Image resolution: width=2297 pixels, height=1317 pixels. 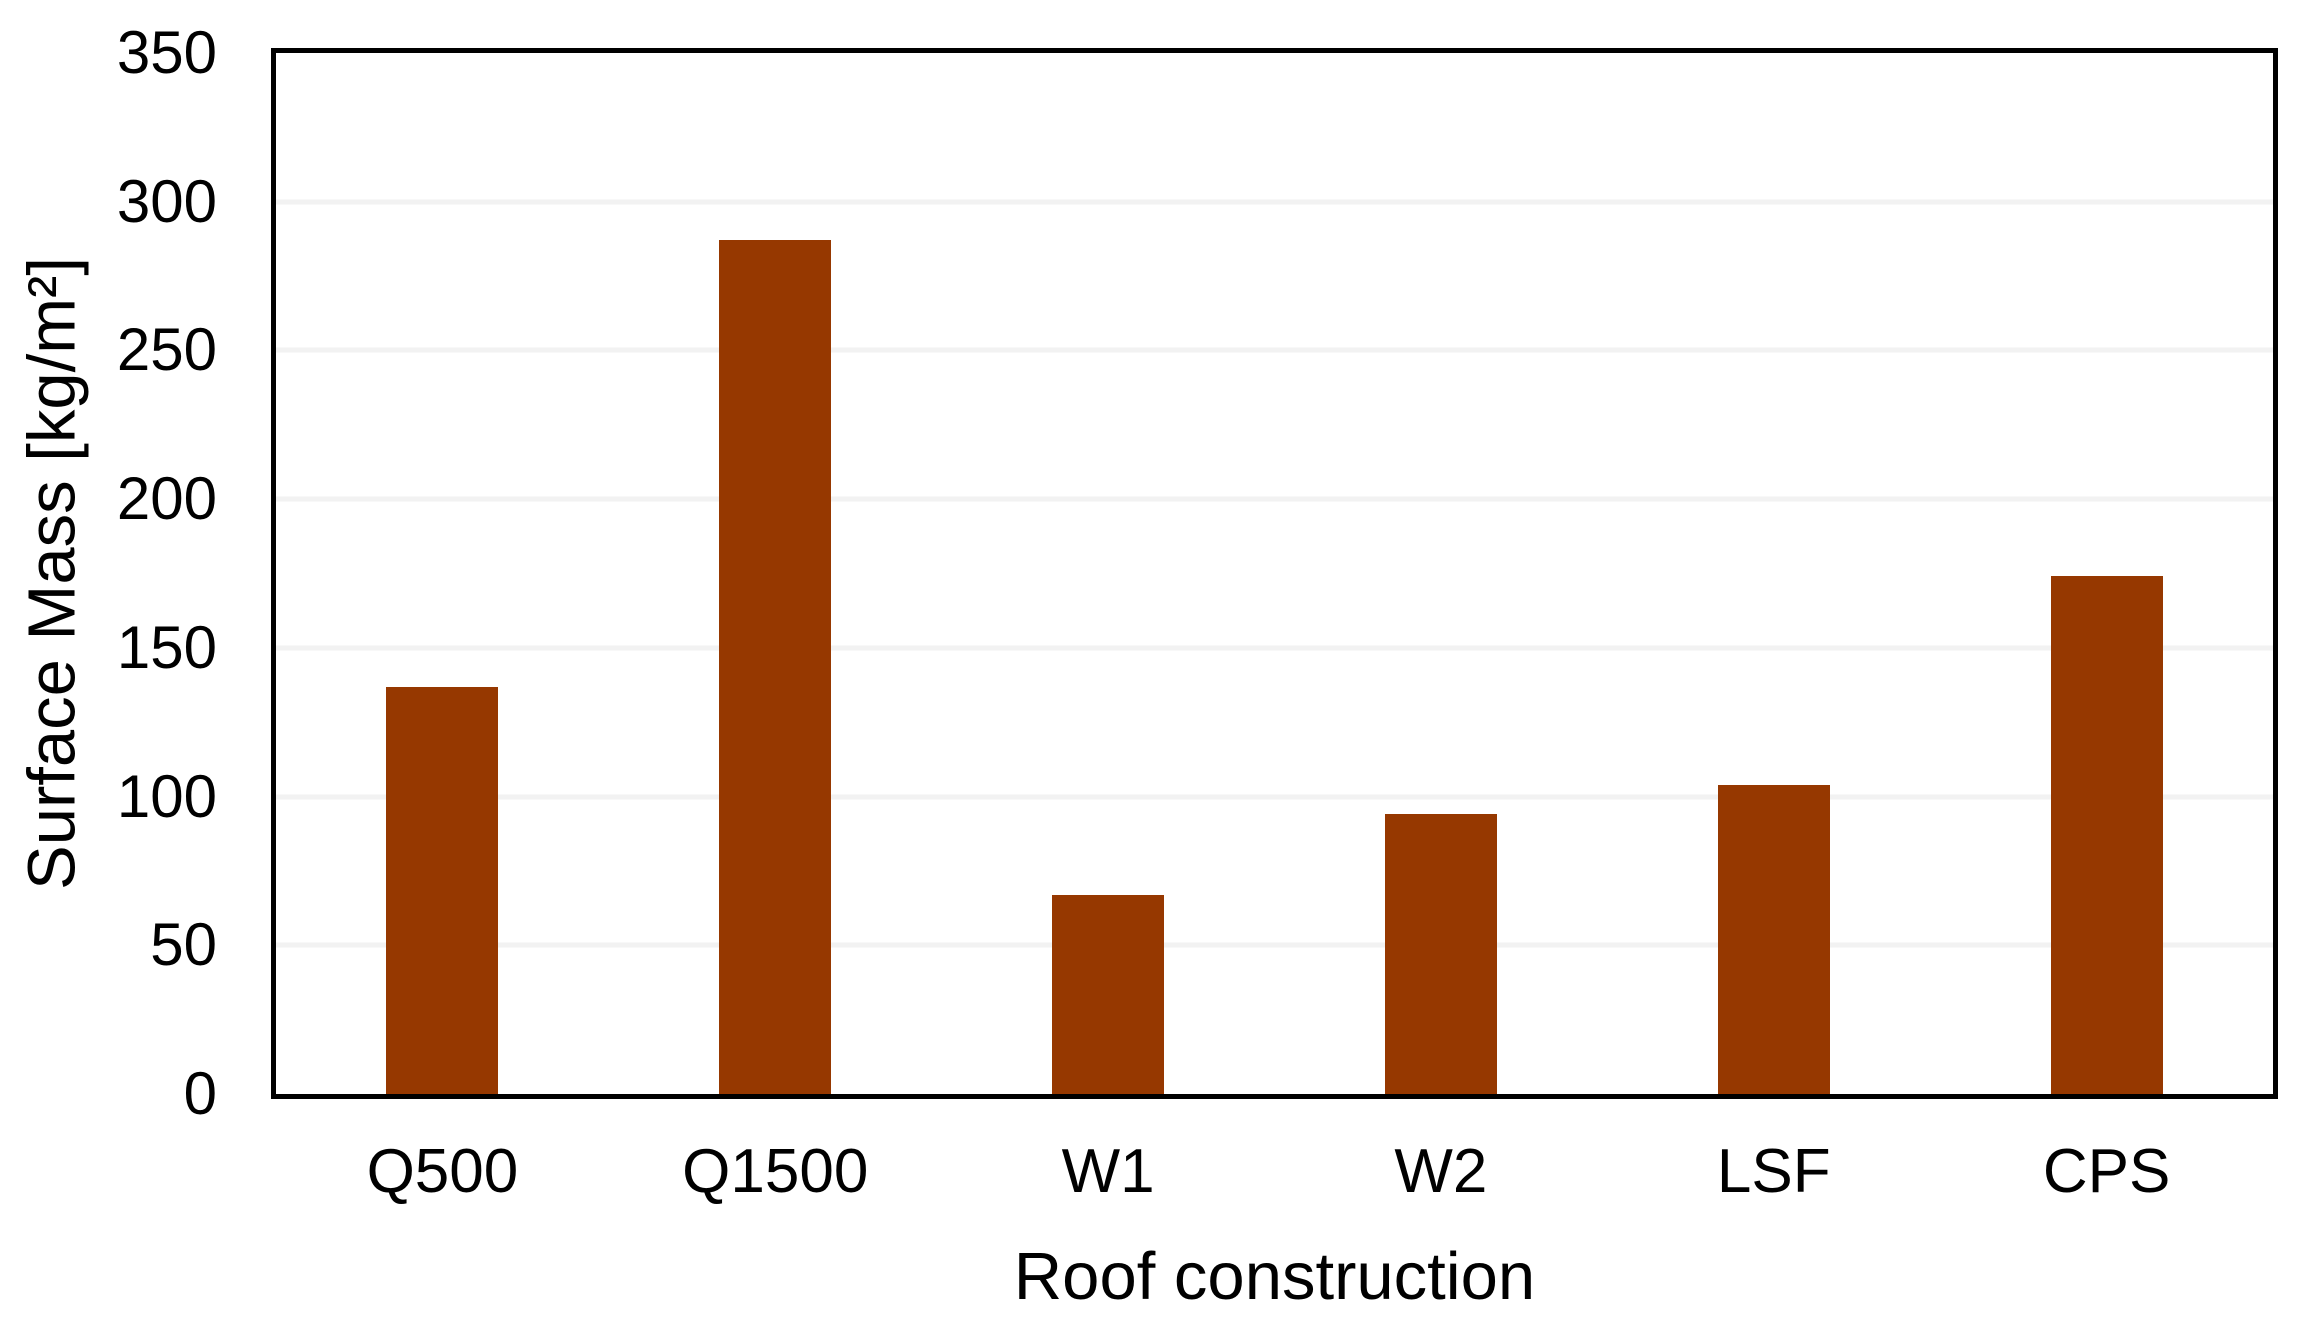 I want to click on y-tick-label-150: 150, so click(x=166, y=647).